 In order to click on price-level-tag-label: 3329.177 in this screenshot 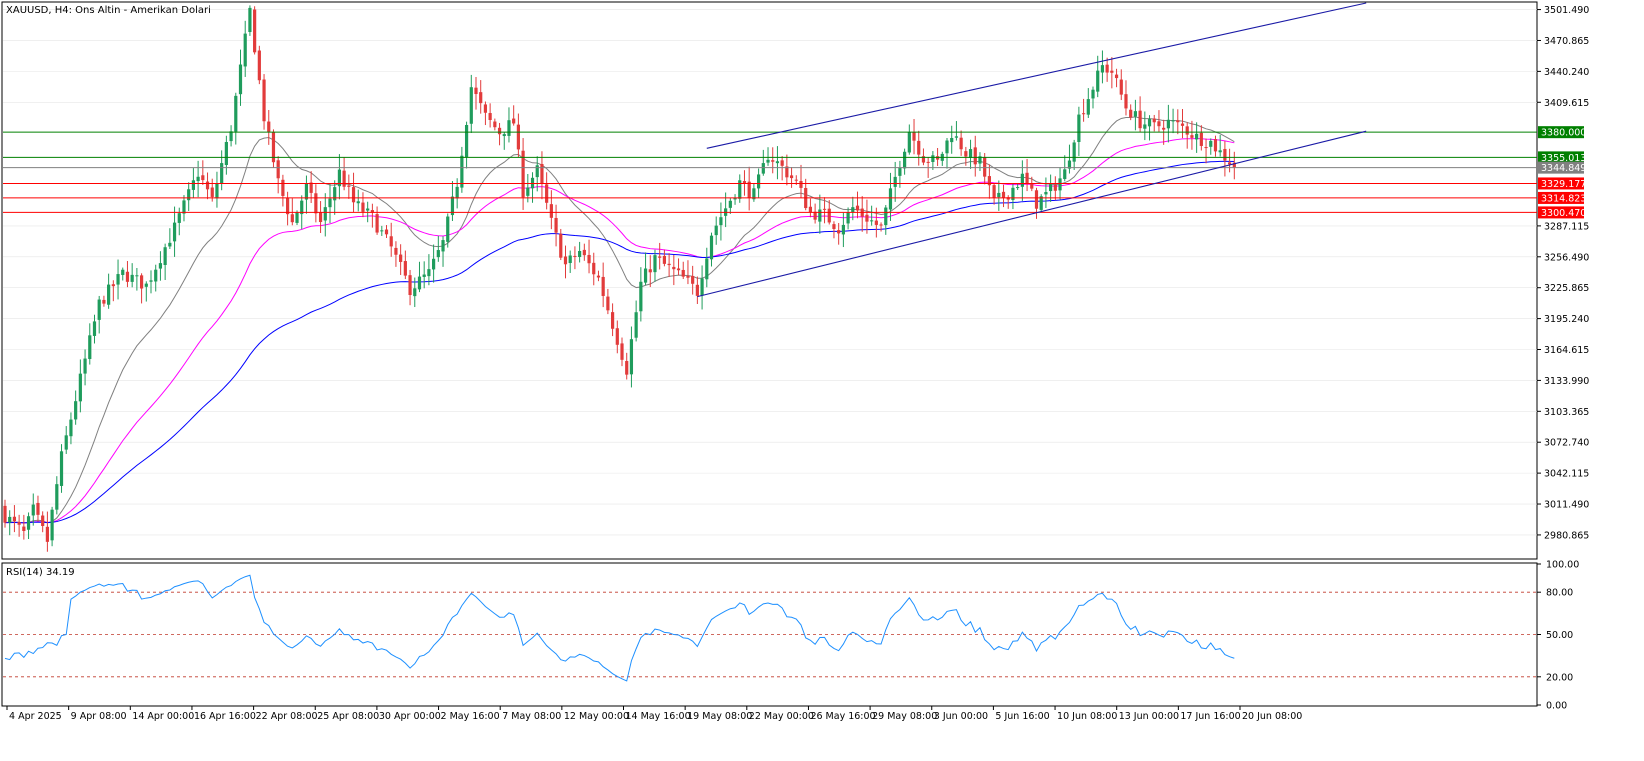, I will do `click(1563, 184)`.